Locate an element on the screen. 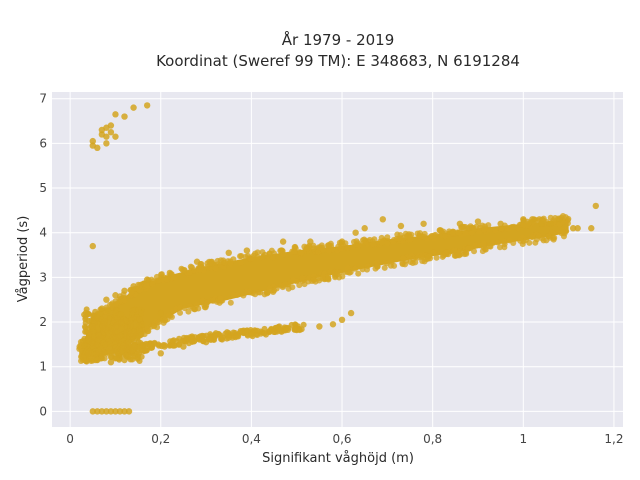 This screenshot has width=640, height=480. chart-title-line-1: År 1979 - 2019 is located at coordinates (338, 39).